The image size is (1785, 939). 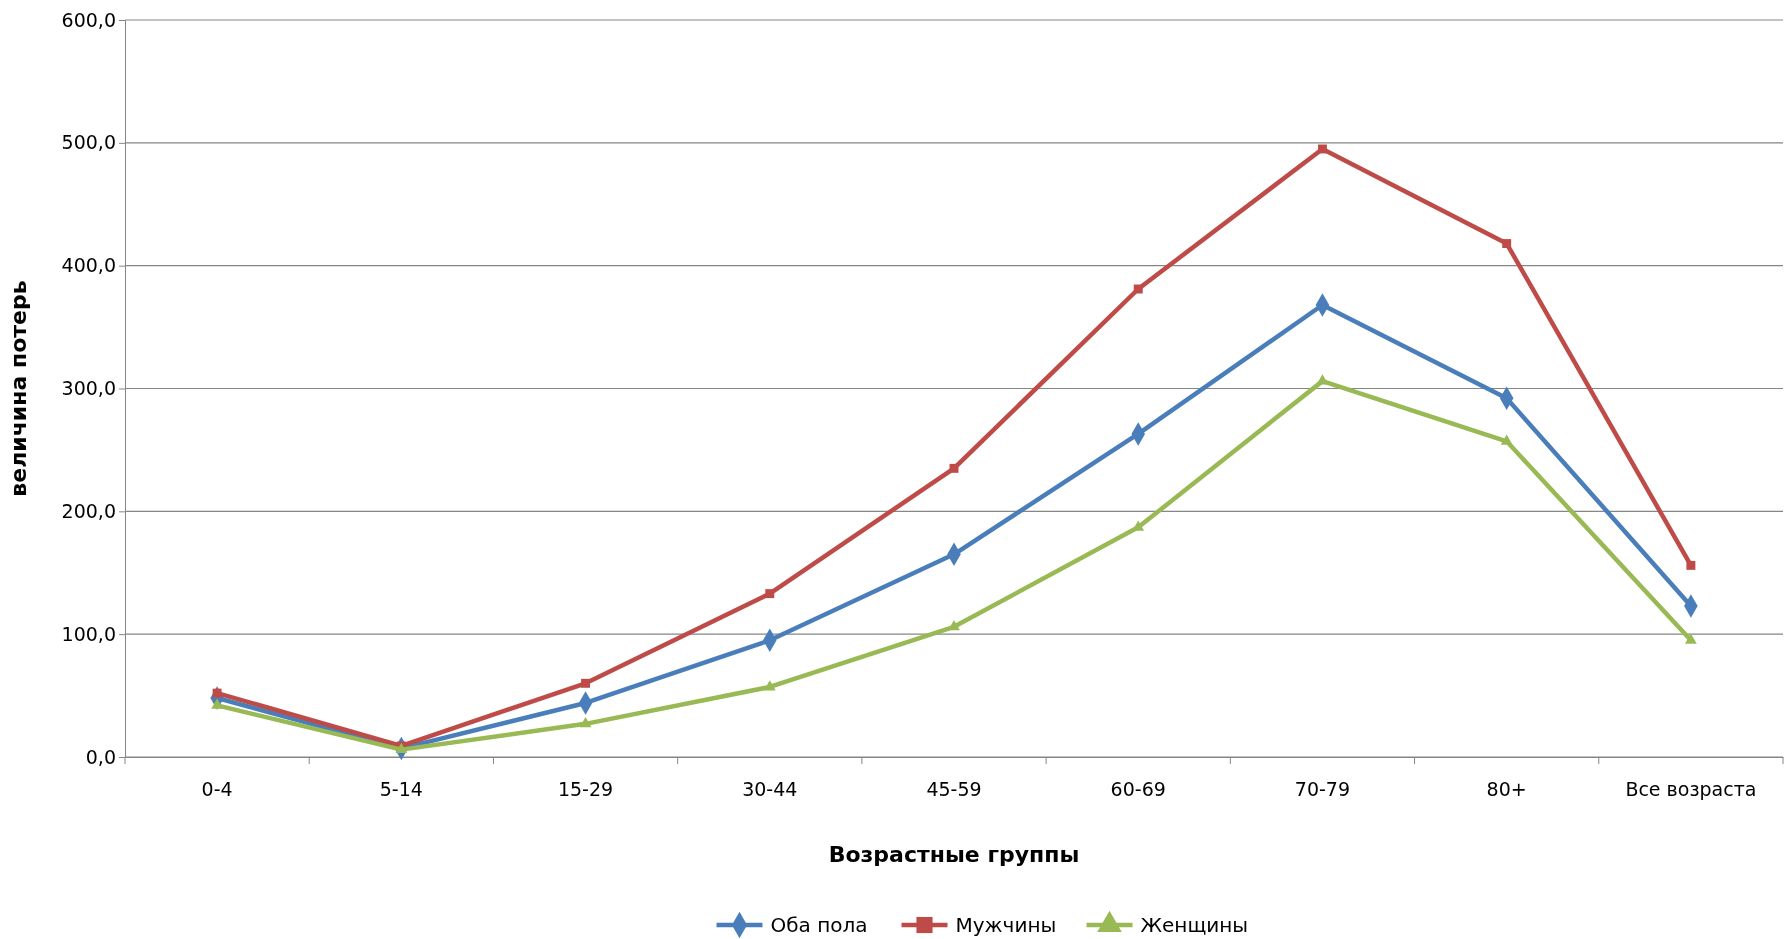 What do you see at coordinates (88, 388) in the screenshot?
I see `y-tick-label: 300,0` at bounding box center [88, 388].